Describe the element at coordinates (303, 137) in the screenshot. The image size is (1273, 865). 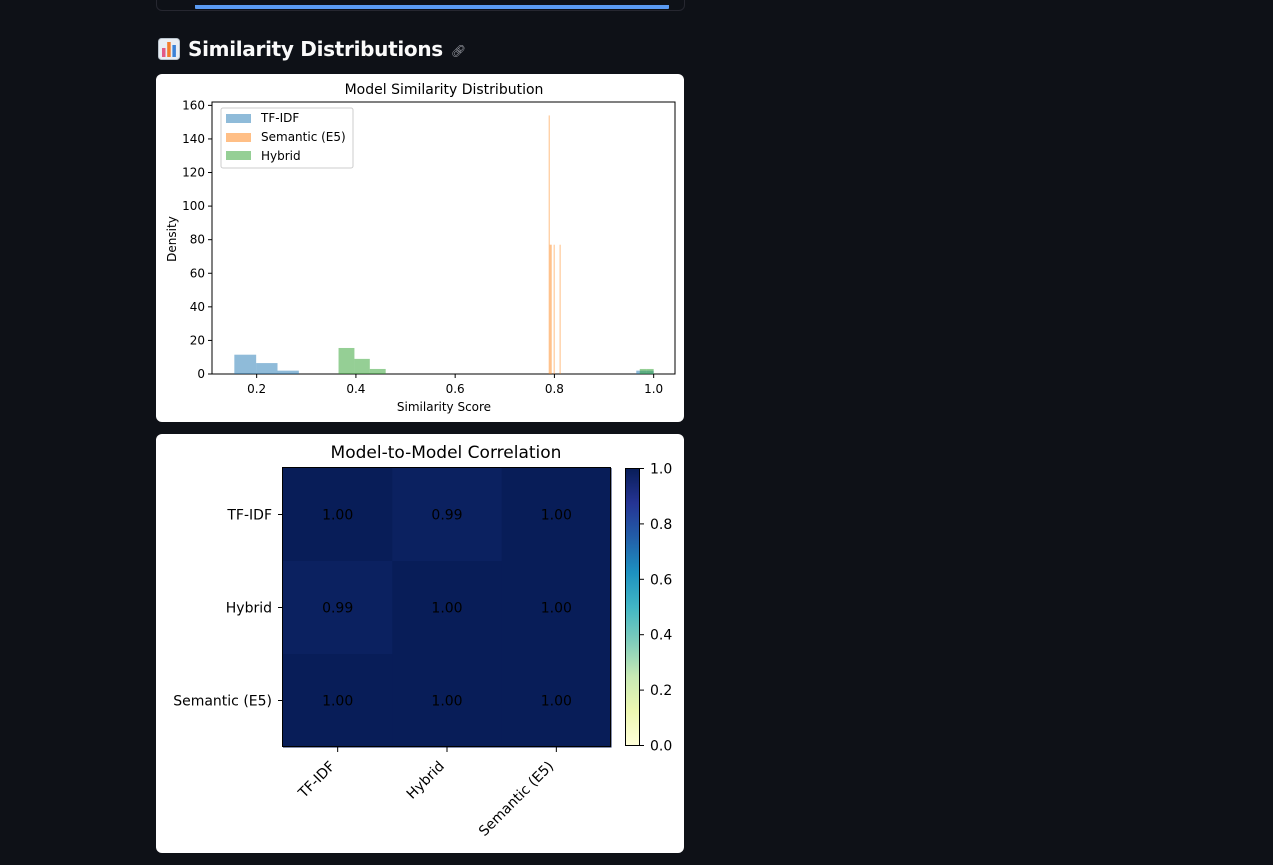
I see `legend-label-semantic: Semantic (E5)` at that location.